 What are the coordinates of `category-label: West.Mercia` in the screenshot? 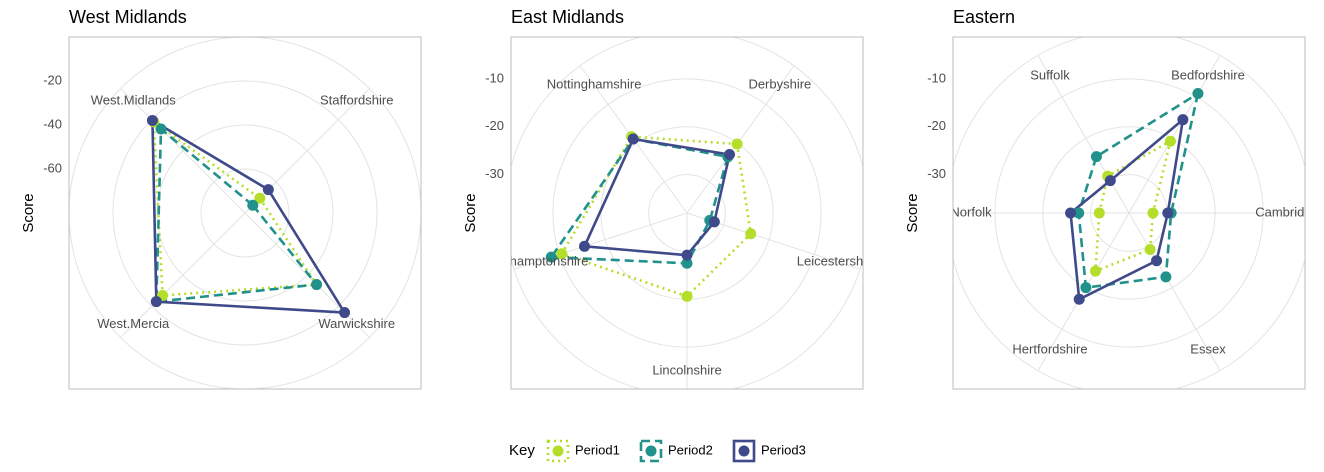 It's located at (133, 323).